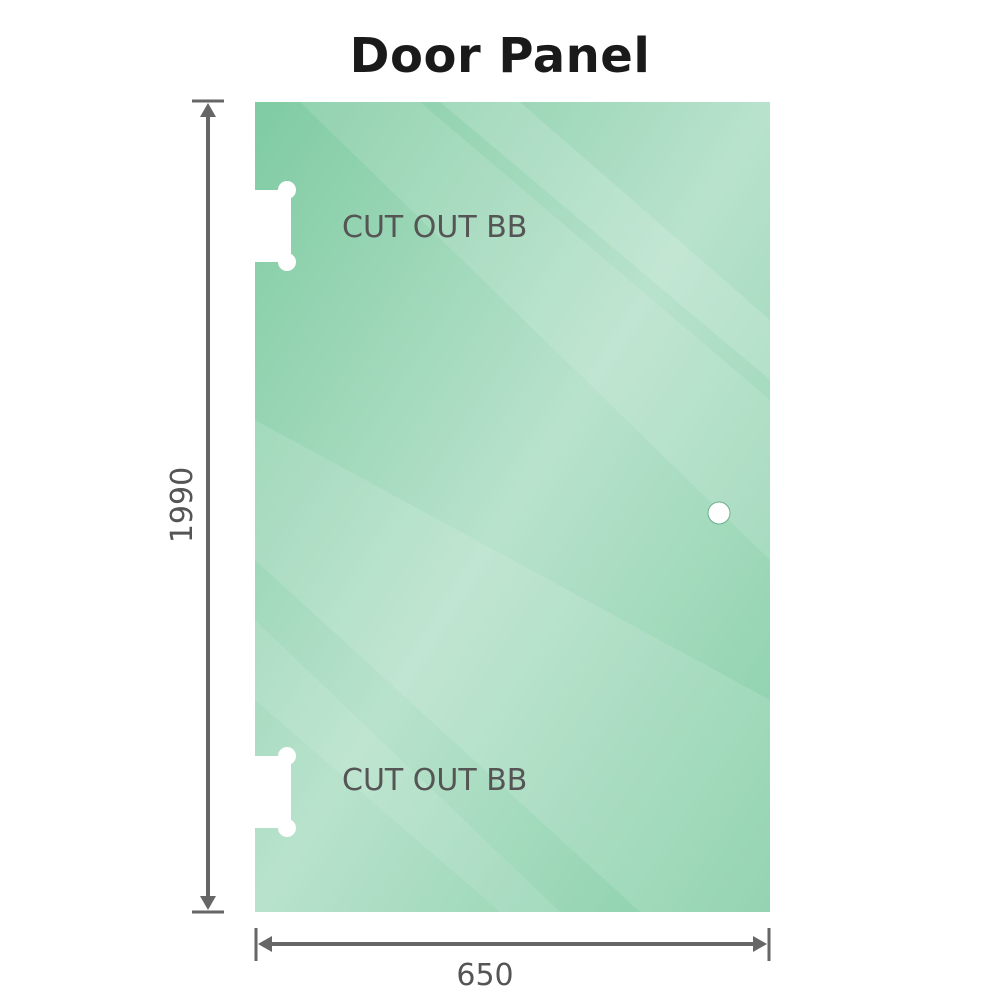  Describe the element at coordinates (273, 792) in the screenshot. I see `cutout-bottom` at that location.